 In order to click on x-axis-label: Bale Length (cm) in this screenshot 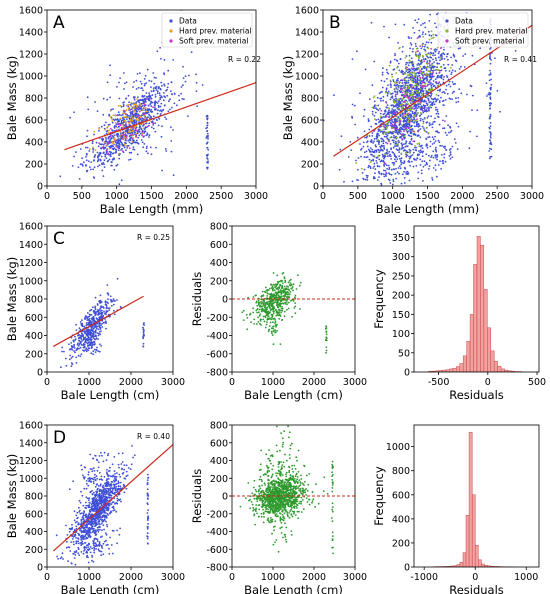, I will do `click(293, 395)`.